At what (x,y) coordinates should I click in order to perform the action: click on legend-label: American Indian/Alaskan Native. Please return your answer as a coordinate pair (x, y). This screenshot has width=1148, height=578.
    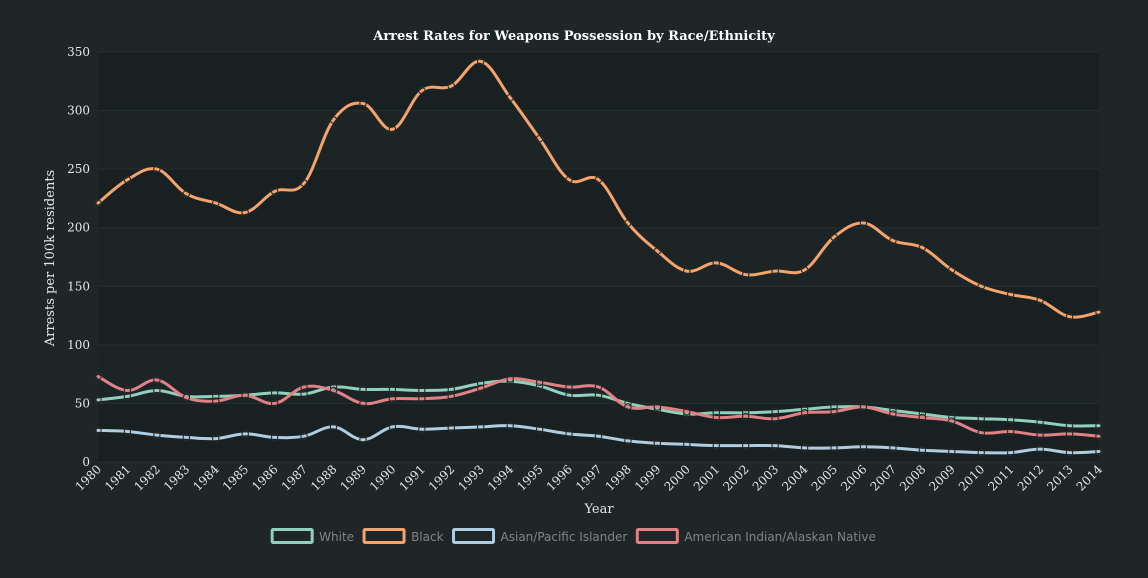
    Looking at the image, I should click on (780, 537).